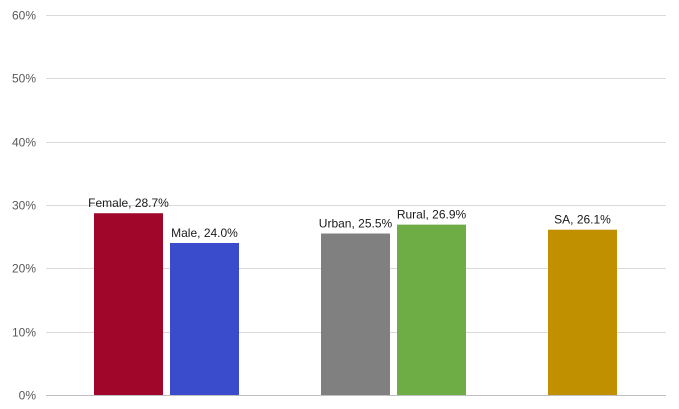 This screenshot has width=679, height=409. I want to click on y-tick-label: 60%, so click(24, 16).